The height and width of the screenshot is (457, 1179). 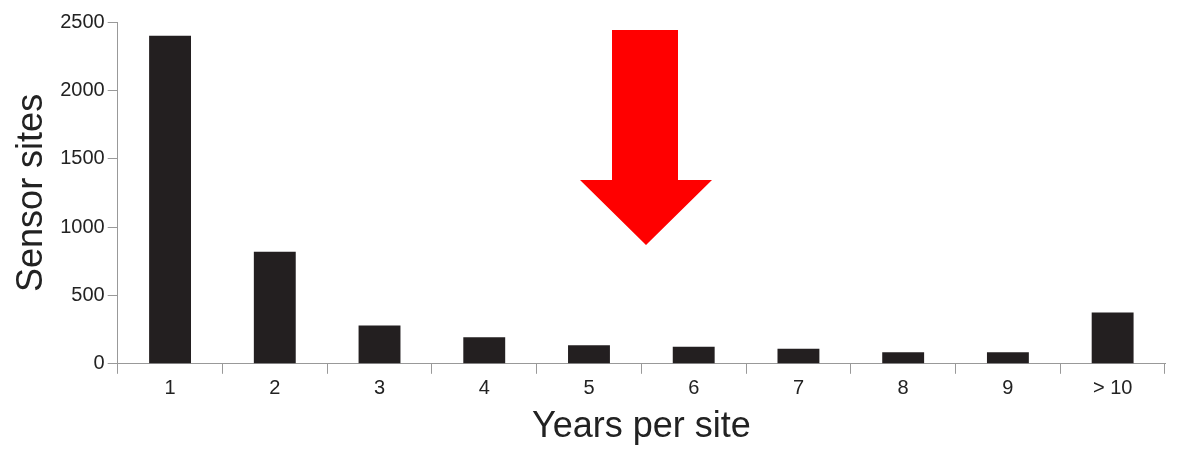 I want to click on y-tick-label: 2000, so click(x=82, y=88).